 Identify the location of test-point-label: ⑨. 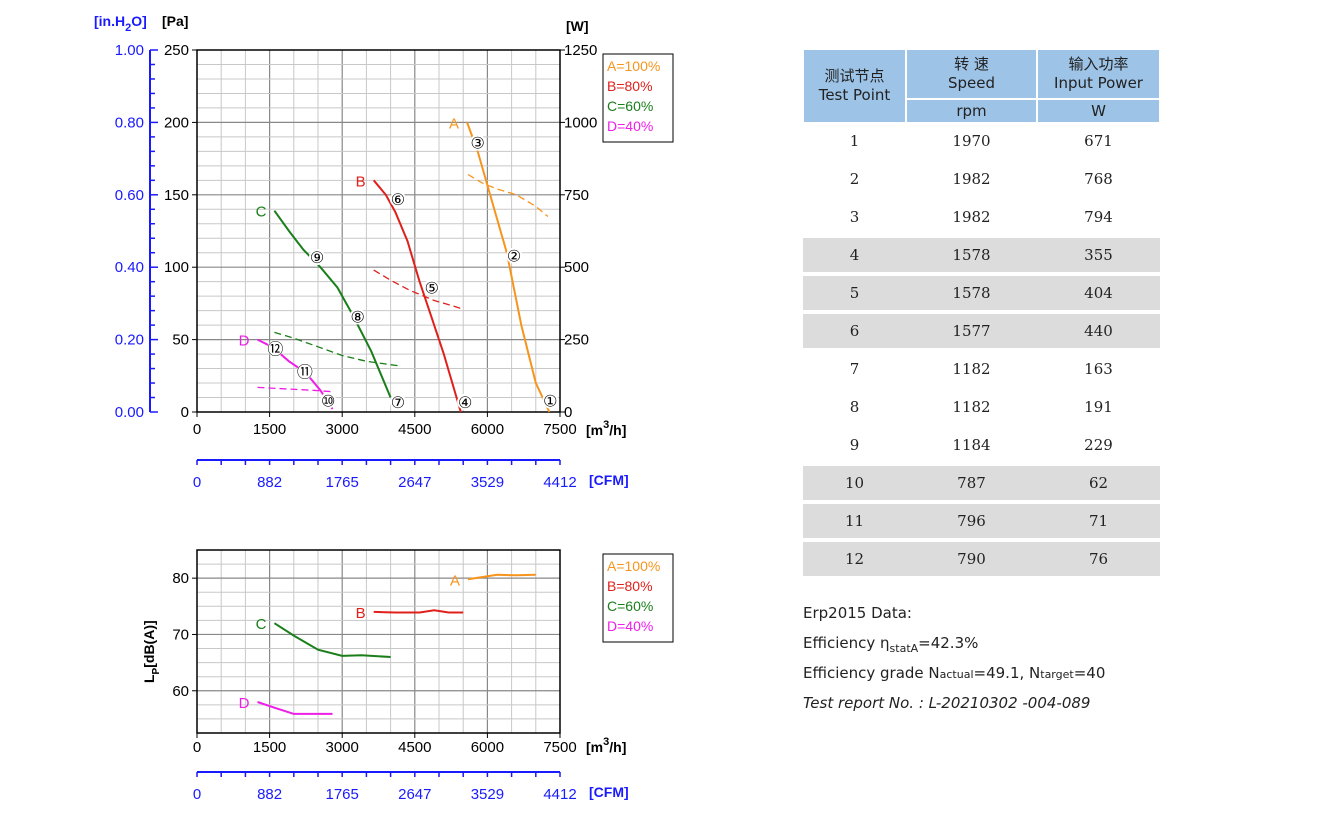
(317, 258).